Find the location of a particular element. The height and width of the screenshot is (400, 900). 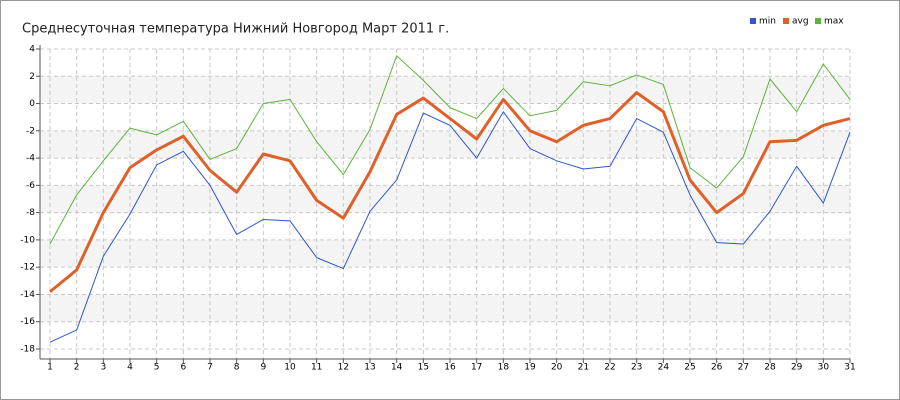

legend-label: avg is located at coordinates (800, 22).